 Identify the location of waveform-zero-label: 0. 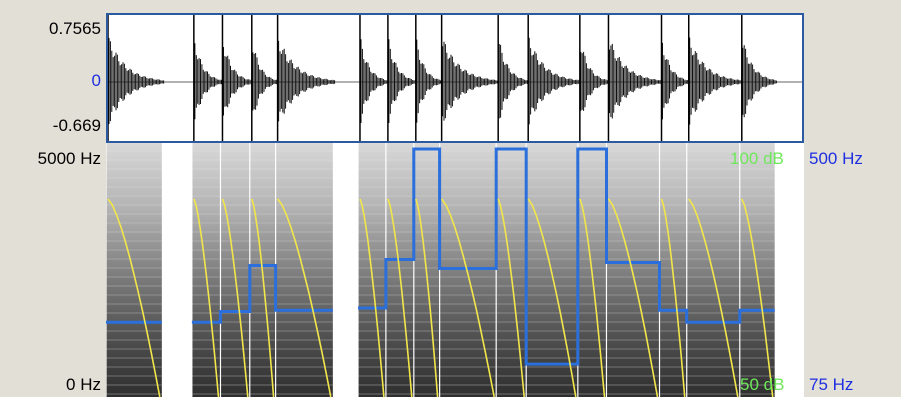
(50, 80).